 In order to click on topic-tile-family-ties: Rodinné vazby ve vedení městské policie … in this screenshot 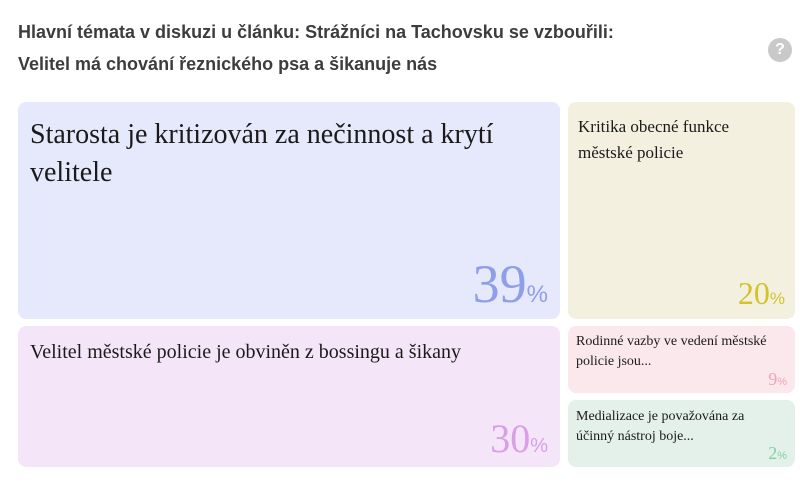, I will do `click(681, 359)`.